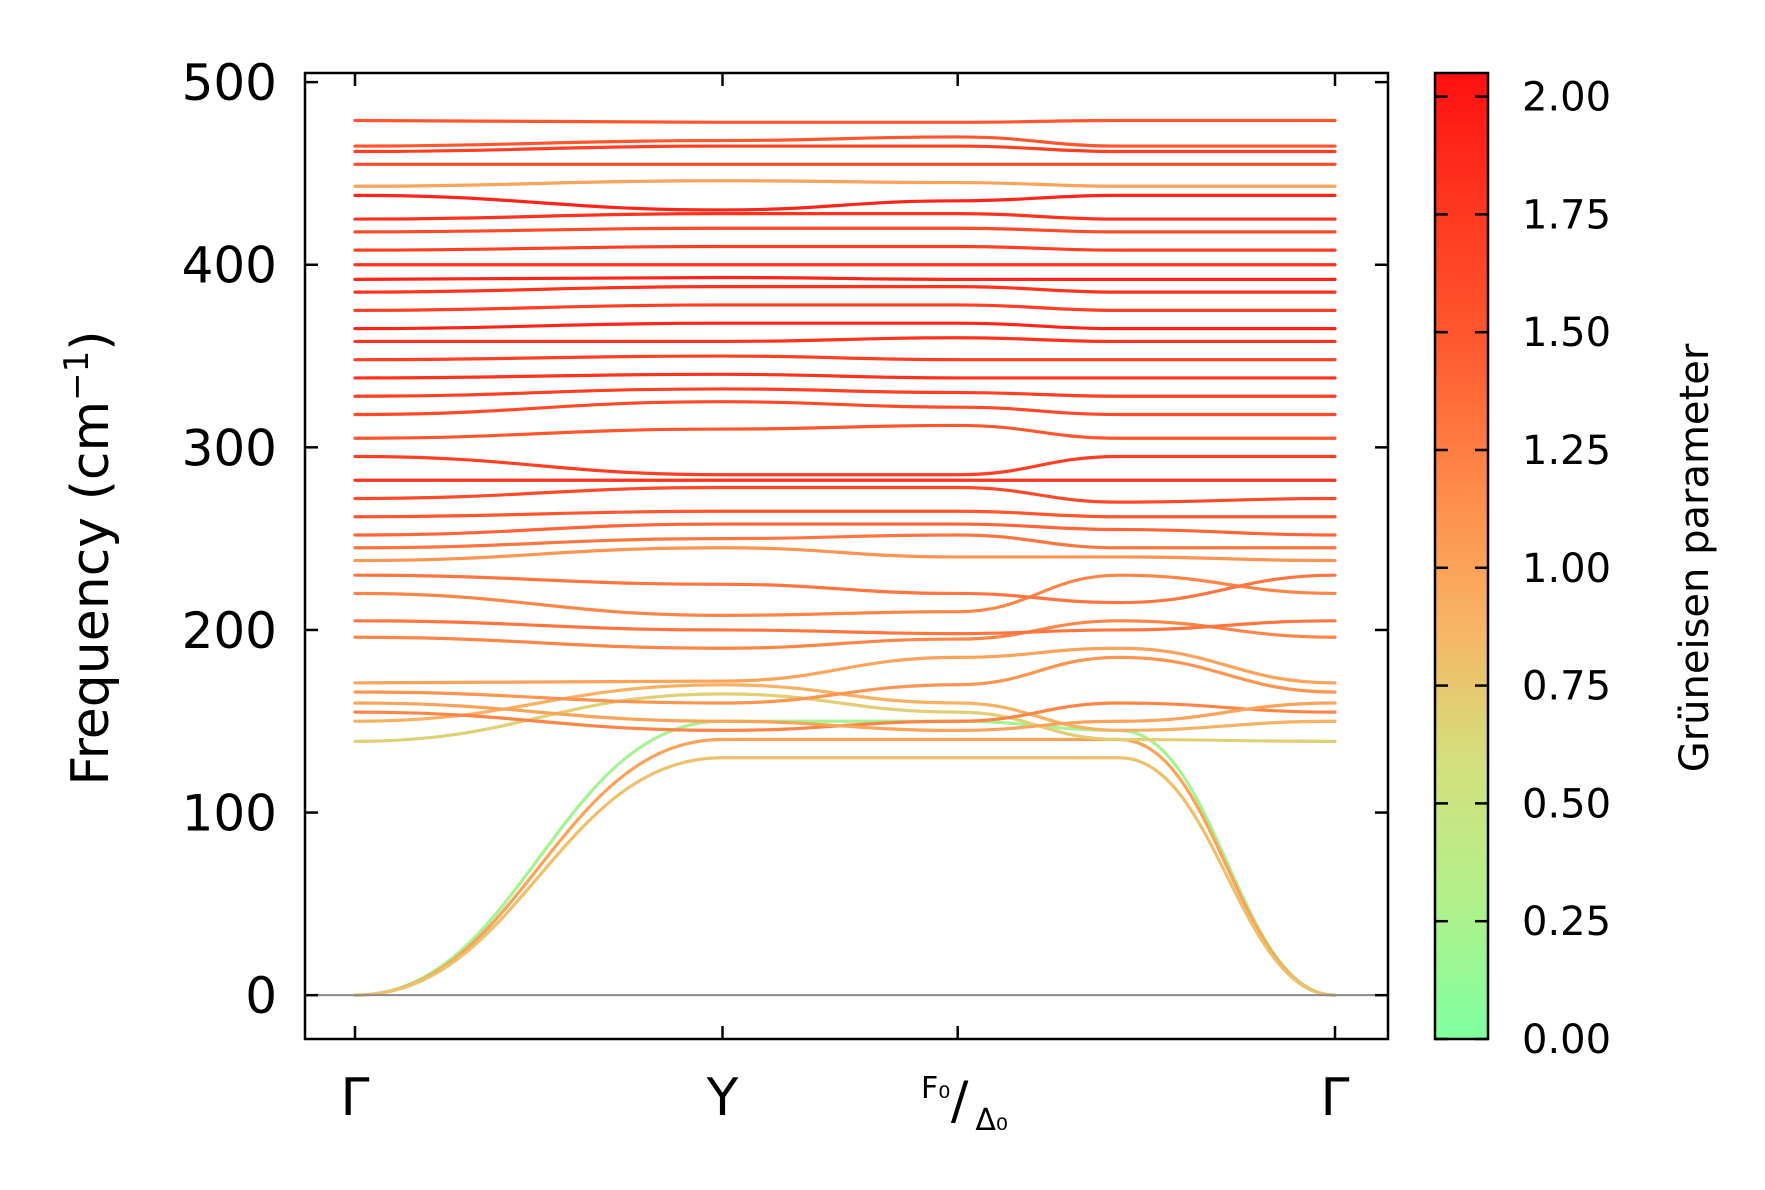 This screenshot has height=1190, width=1765. Describe the element at coordinates (1566, 804) in the screenshot. I see `colorbar-tick-label: 0.50` at that location.